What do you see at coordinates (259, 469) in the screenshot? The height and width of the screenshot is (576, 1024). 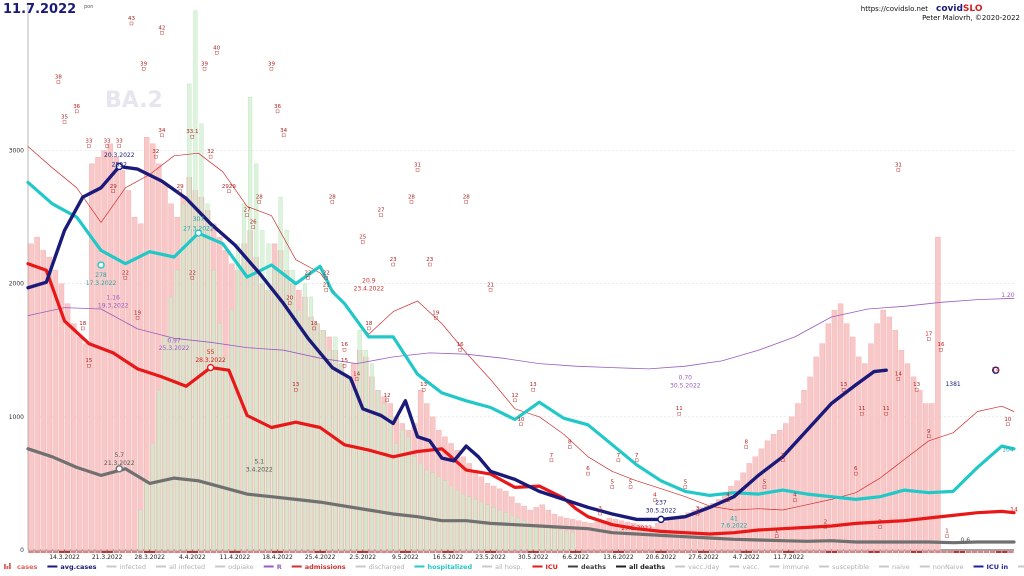 I see `annotation-label: 3.4.2022` at bounding box center [259, 469].